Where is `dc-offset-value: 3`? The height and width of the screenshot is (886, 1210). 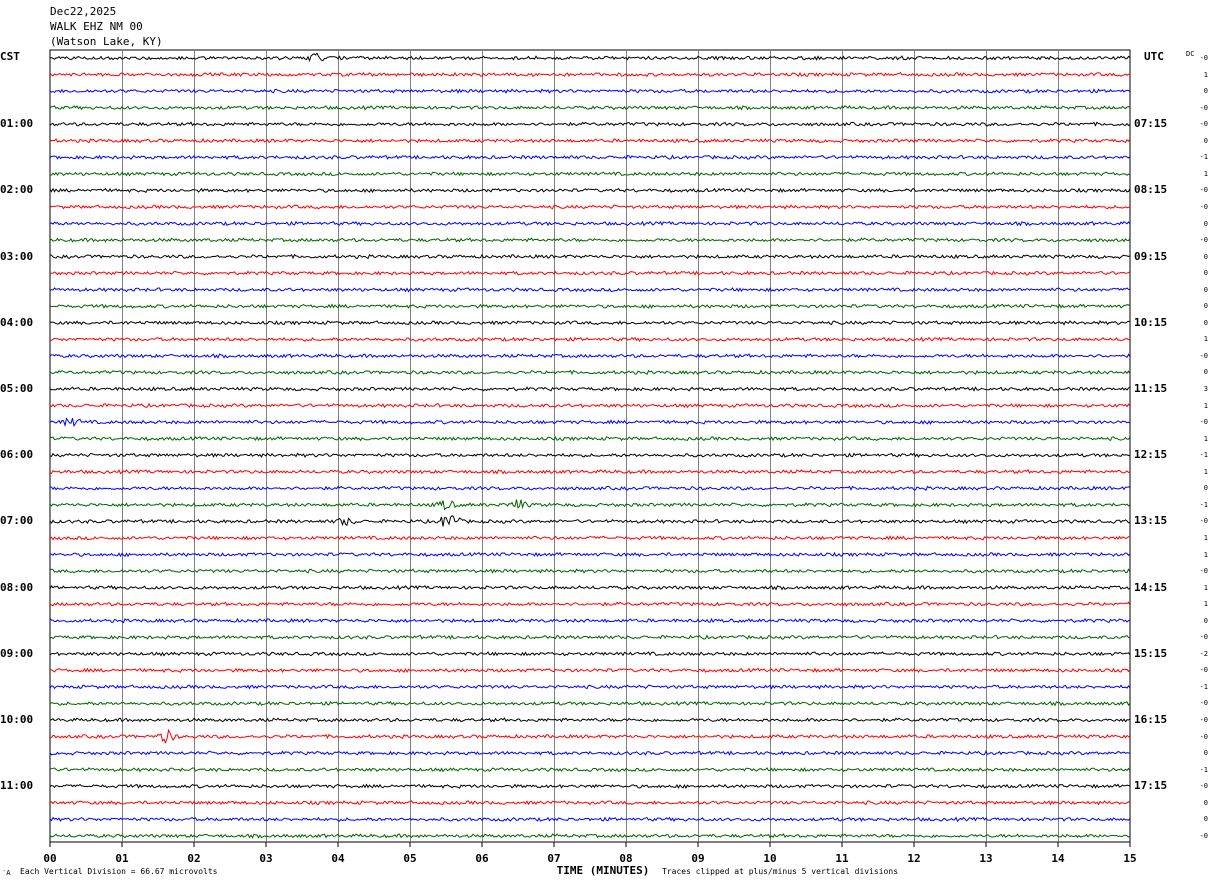 dc-offset-value: 3 is located at coordinates (1205, 389).